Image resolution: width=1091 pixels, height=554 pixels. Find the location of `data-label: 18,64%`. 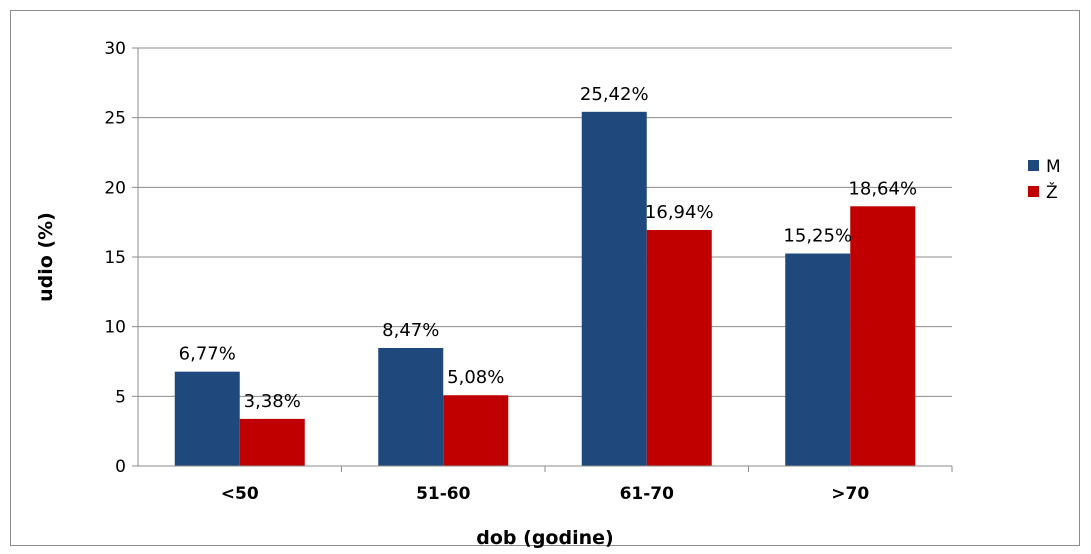

data-label: 18,64% is located at coordinates (882, 188).